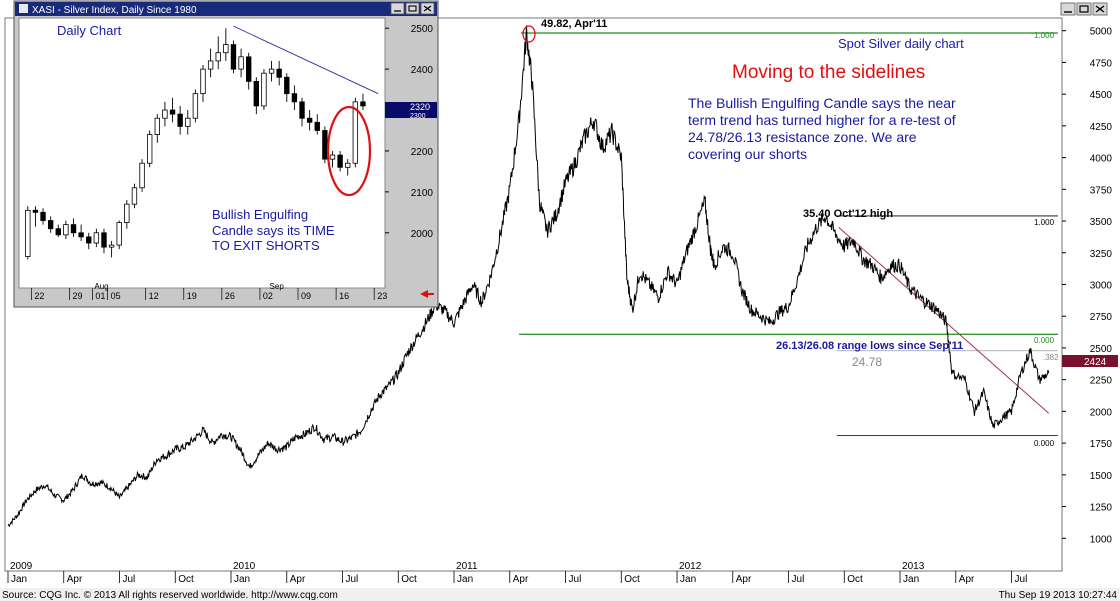 This screenshot has width=1120, height=601. What do you see at coordinates (747, 154) in the screenshot?
I see `commentary-line-4: covering our shorts` at bounding box center [747, 154].